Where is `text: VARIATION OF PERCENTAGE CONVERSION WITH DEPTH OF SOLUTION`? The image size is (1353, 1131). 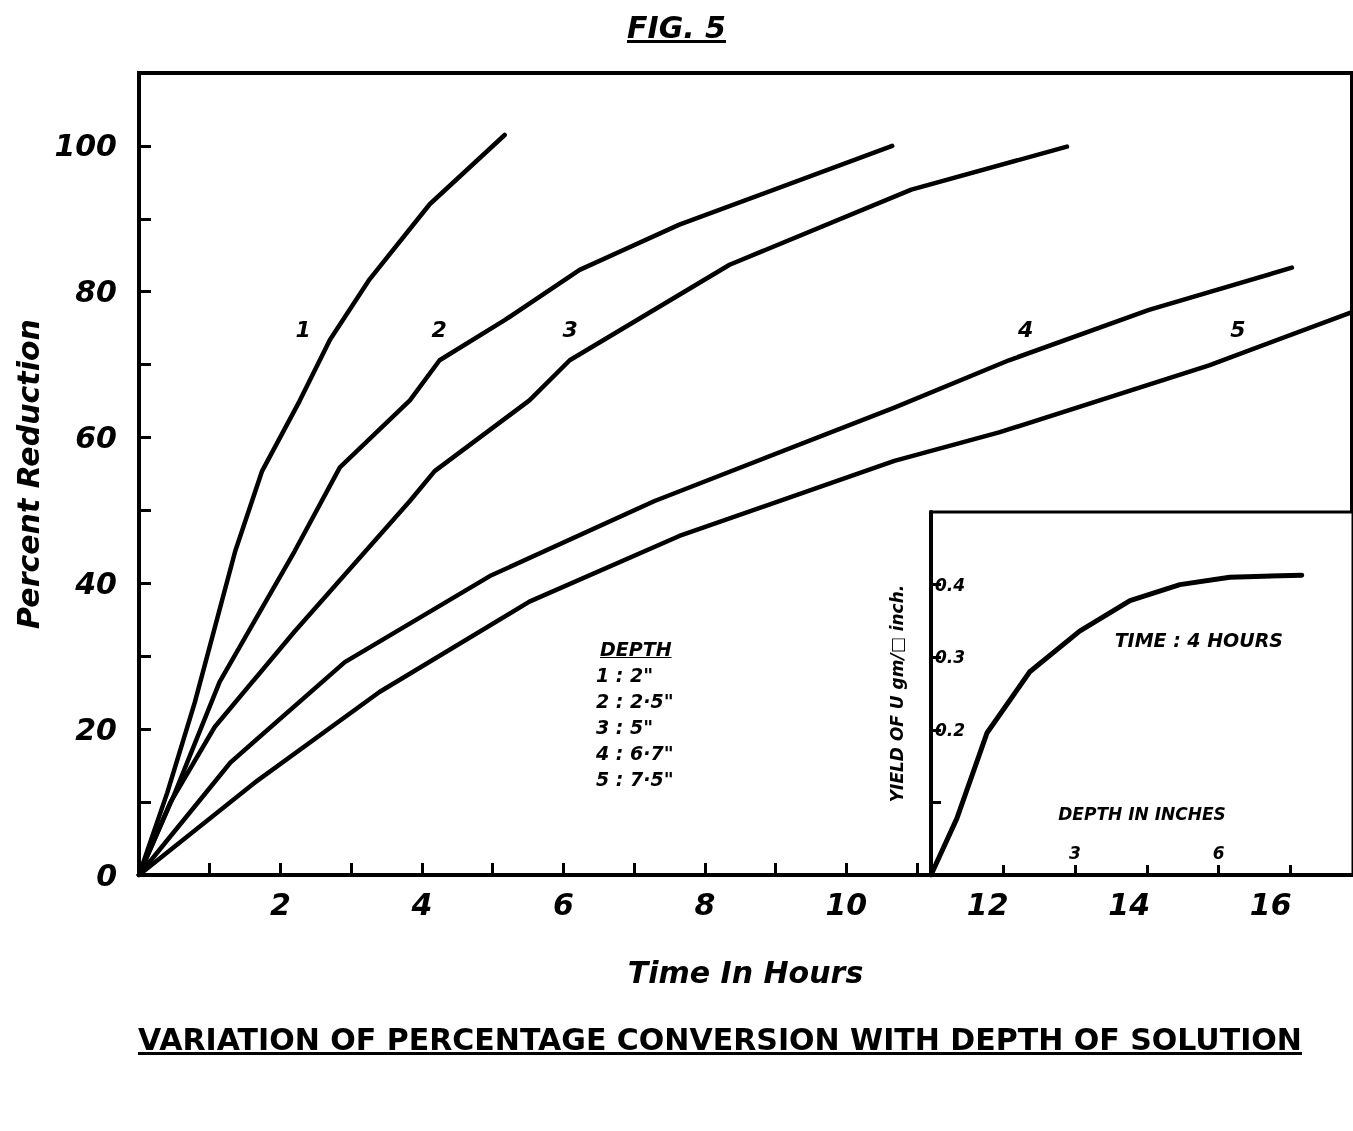
text: VARIATION OF PERCENTAGE CONVERSION WITH DEPTH OF SOLUTION is located at coordinates (720, 1040).